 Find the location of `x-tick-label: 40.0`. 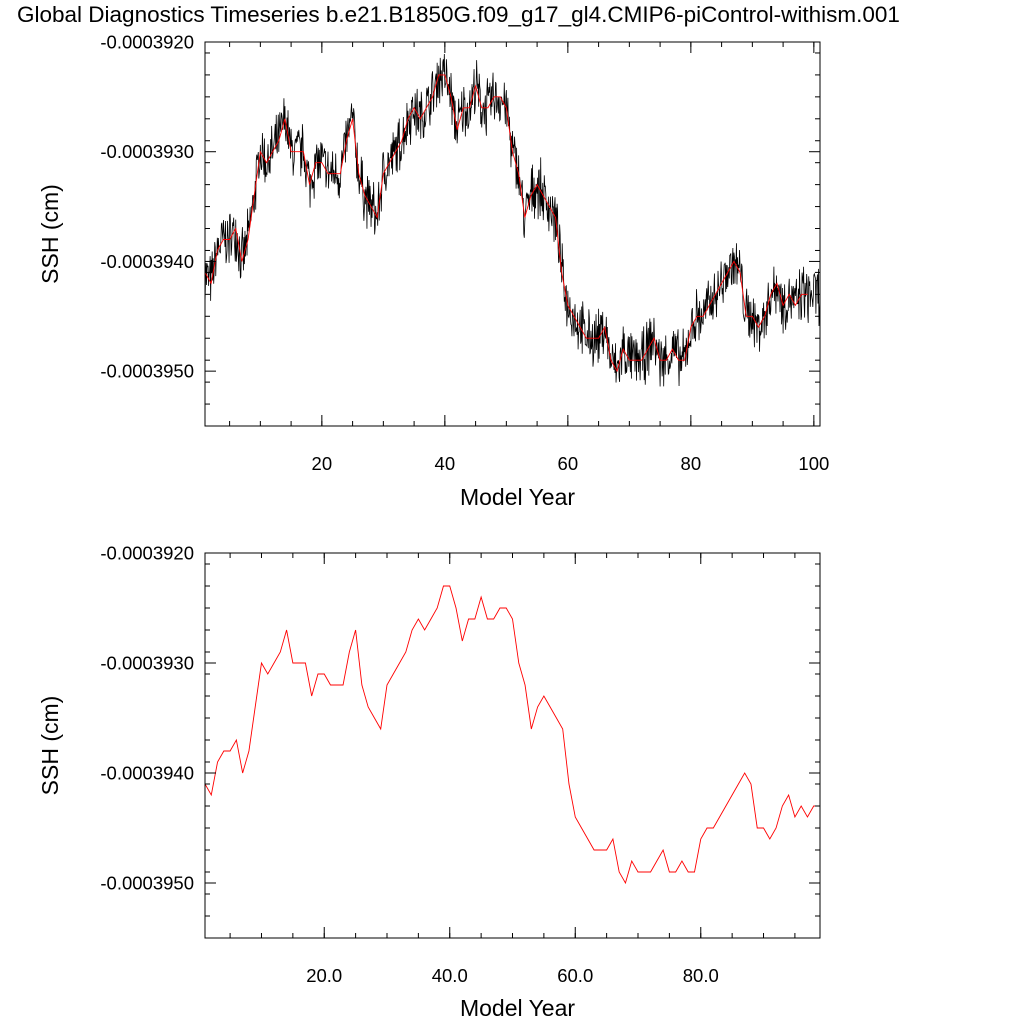

x-tick-label: 40.0 is located at coordinates (450, 975).